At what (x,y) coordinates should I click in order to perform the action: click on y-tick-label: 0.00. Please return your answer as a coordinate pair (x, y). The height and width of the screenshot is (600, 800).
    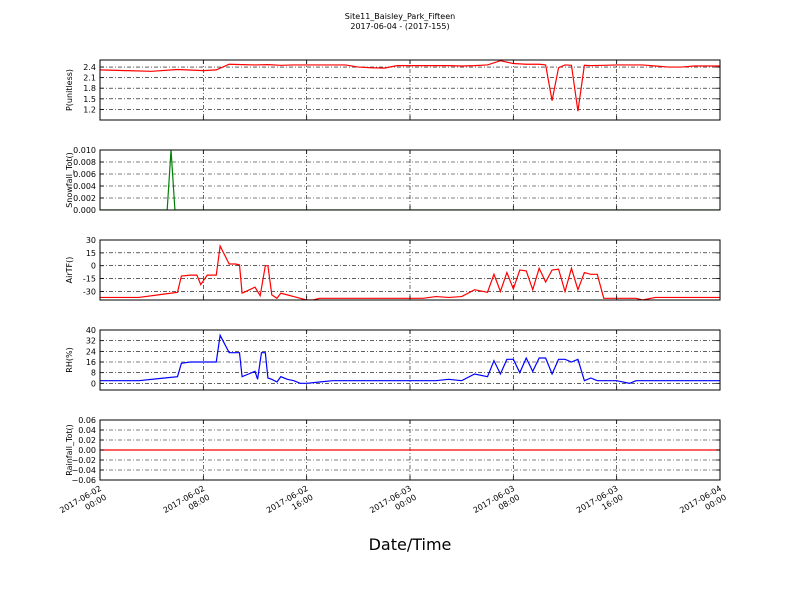
    Looking at the image, I should click on (87, 450).